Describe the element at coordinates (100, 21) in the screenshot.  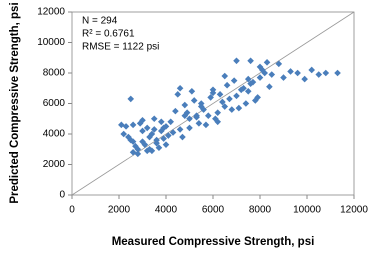
I see `annotation: N = 294` at that location.